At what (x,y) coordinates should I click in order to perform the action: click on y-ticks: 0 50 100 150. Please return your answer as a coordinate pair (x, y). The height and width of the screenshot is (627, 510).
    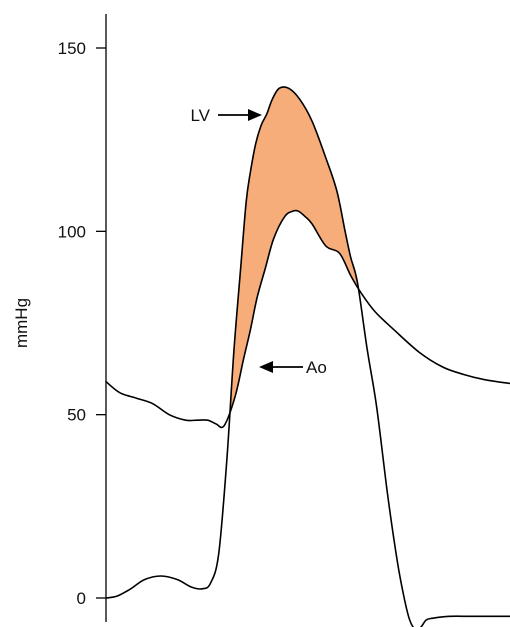
    Looking at the image, I should click on (82, 323).